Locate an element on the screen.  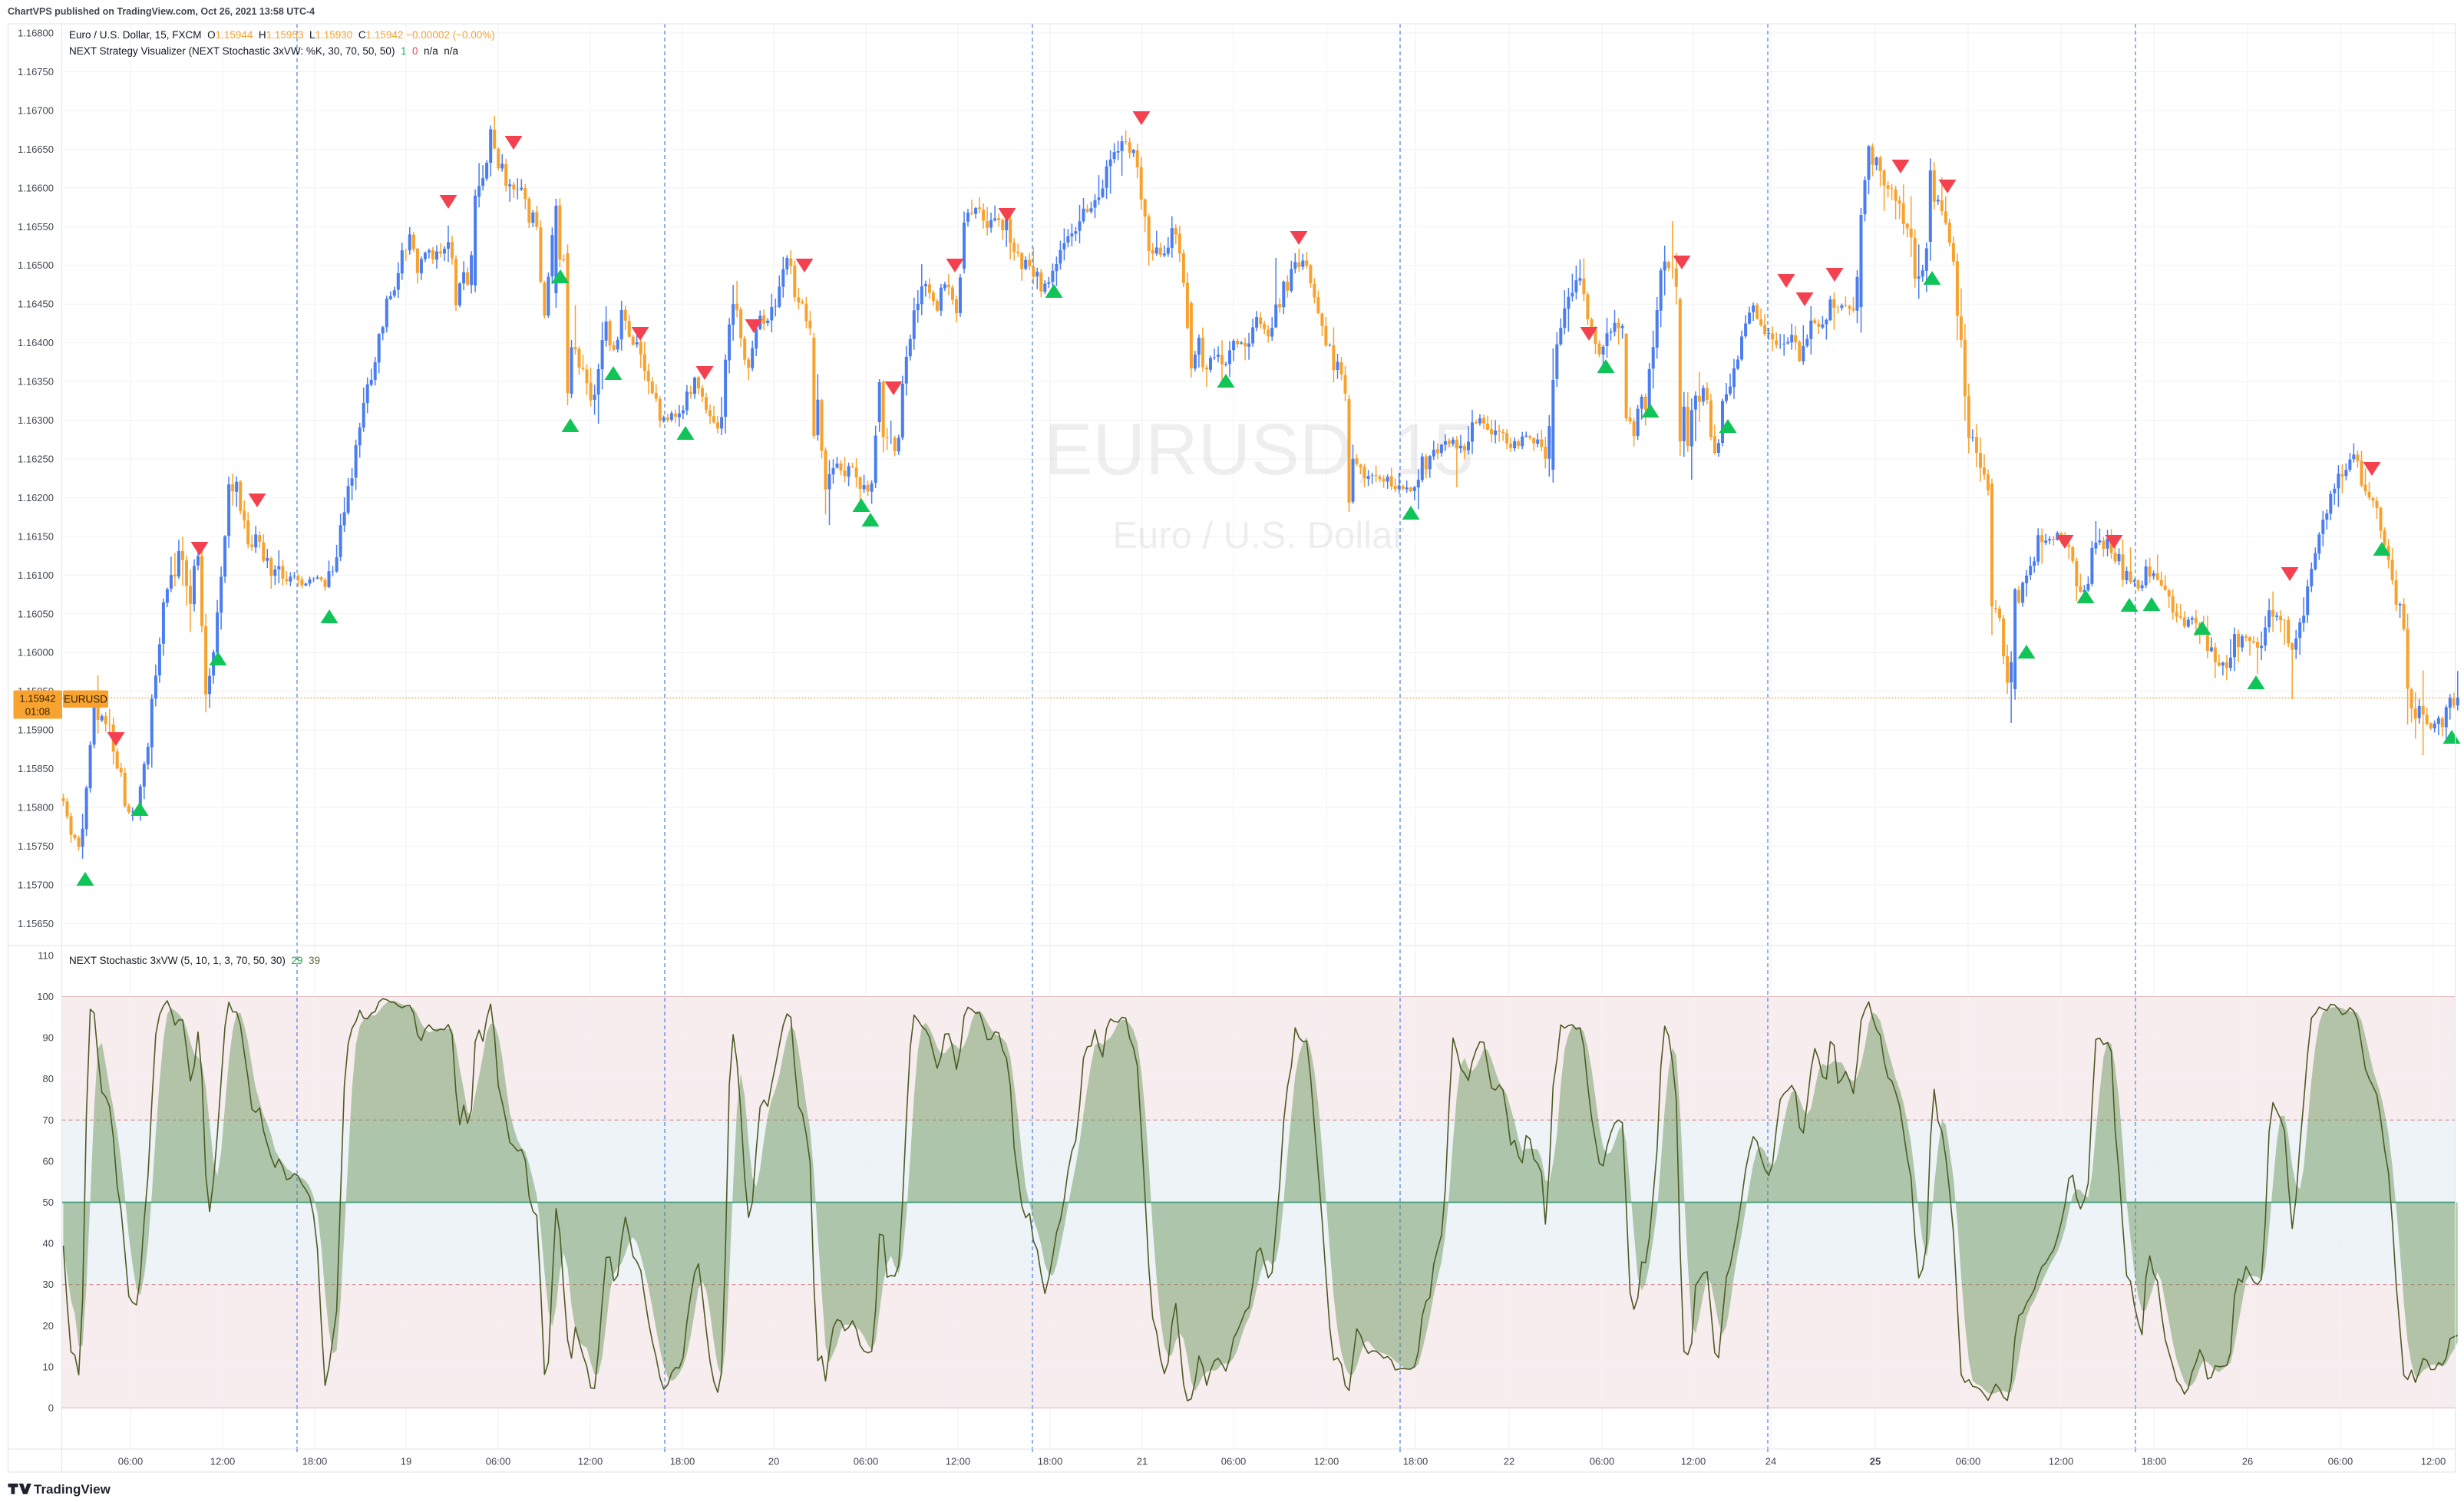
svg-text: 1.16600 is located at coordinates (36, 187).